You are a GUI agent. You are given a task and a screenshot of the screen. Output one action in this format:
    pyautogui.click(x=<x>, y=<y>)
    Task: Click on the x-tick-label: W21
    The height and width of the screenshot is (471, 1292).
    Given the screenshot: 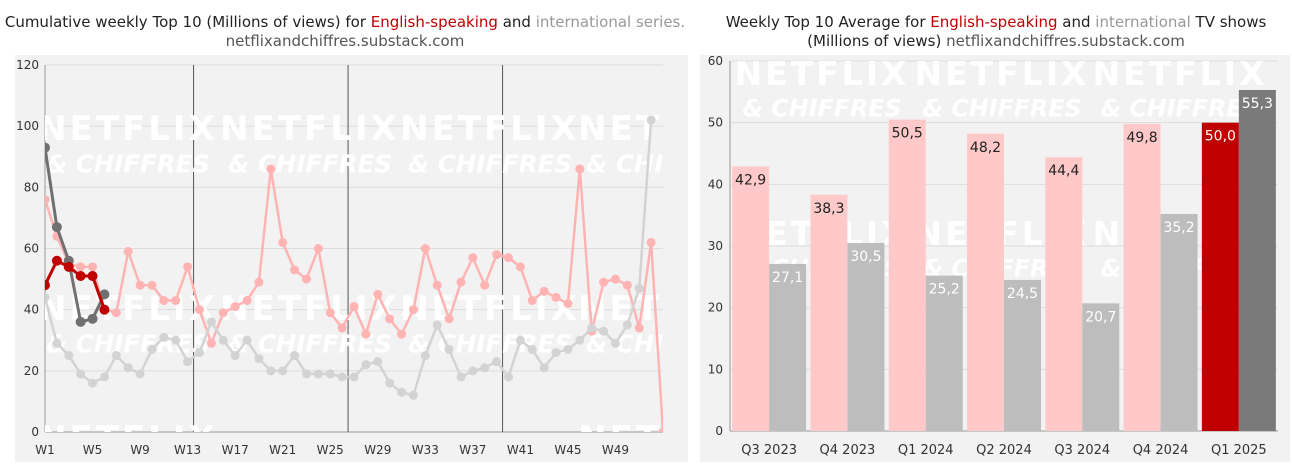 What is the action you would take?
    pyautogui.click(x=282, y=450)
    